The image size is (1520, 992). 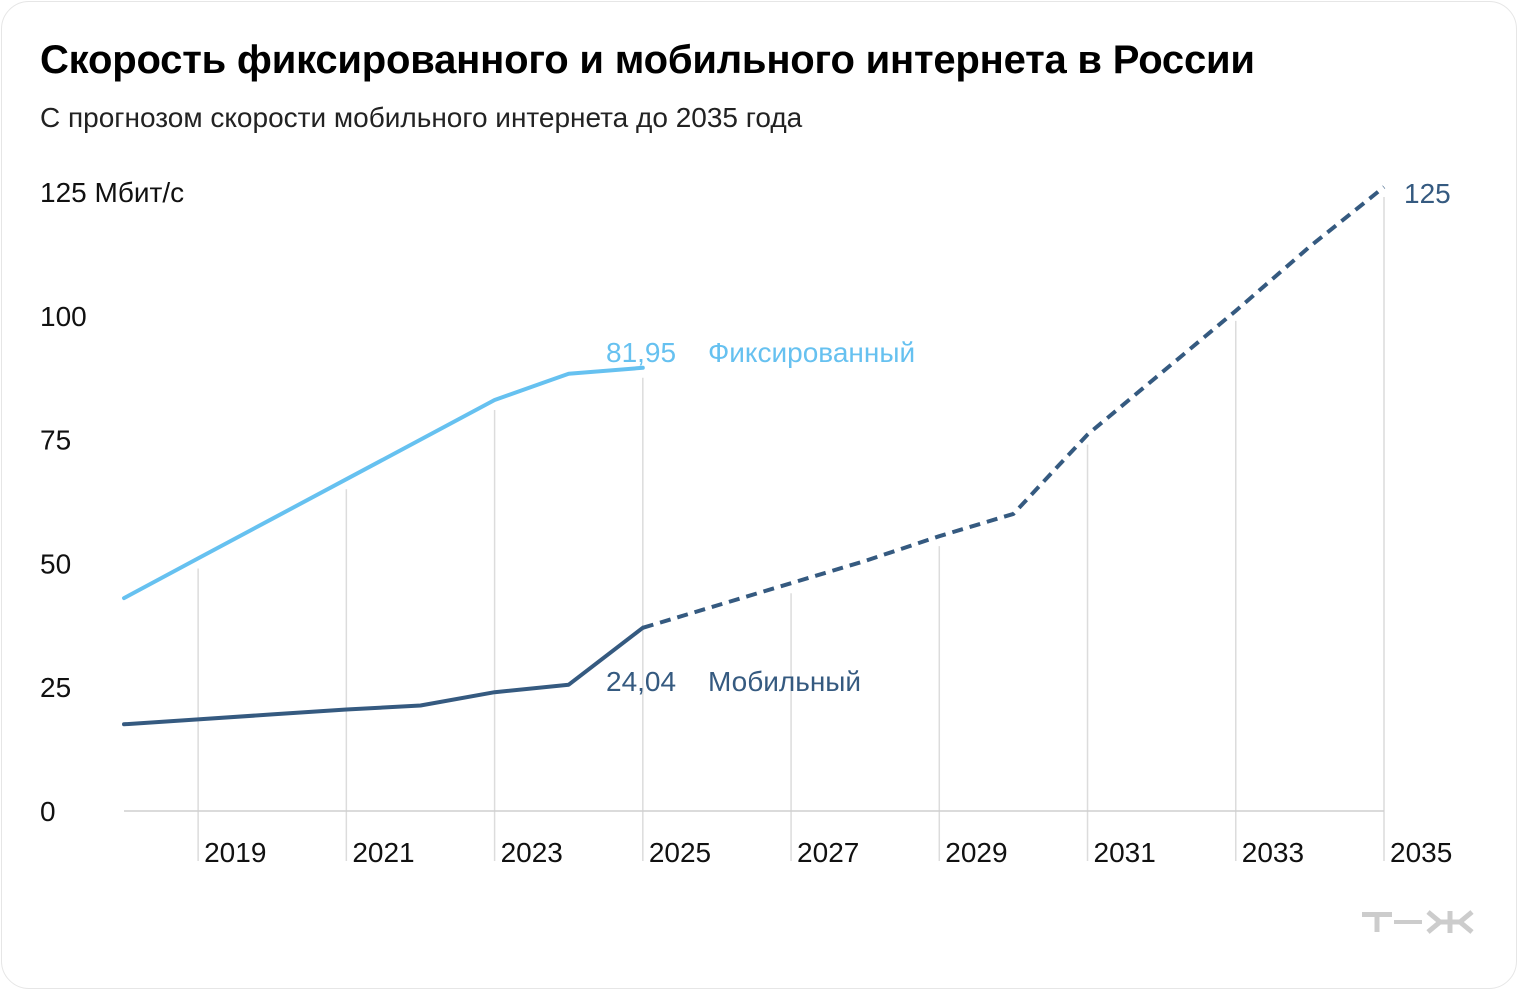 I want to click on x-tick-2023: 2023, so click(x=532, y=852).